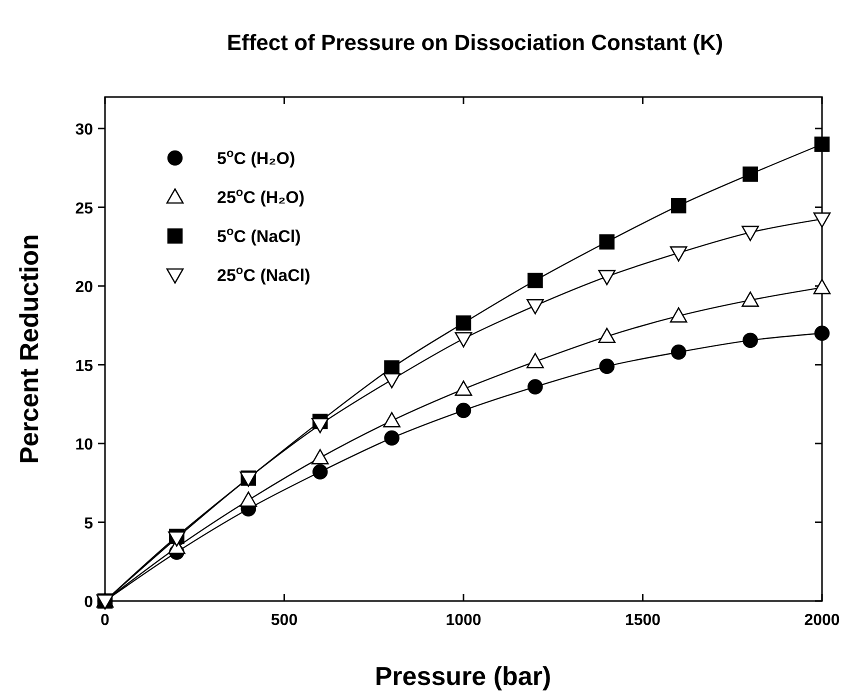 The height and width of the screenshot is (700, 865). What do you see at coordinates (84, 130) in the screenshot?
I see `y-tick-label: 30` at bounding box center [84, 130].